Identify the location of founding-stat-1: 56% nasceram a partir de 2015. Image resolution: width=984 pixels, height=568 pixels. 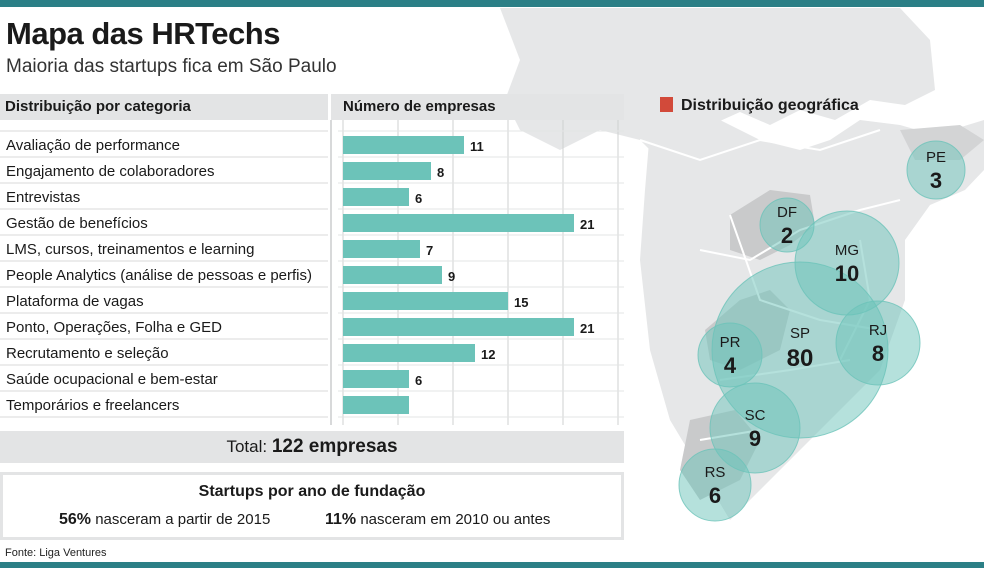
(164, 520).